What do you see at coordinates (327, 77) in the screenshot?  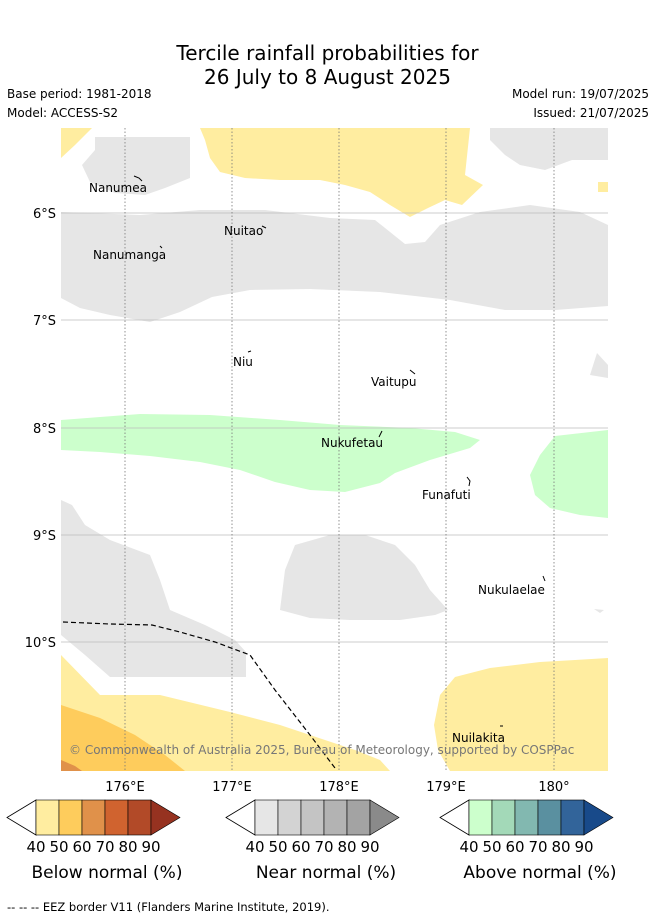 I see `map-title-line2: 26 July to 8 August 2025` at bounding box center [327, 77].